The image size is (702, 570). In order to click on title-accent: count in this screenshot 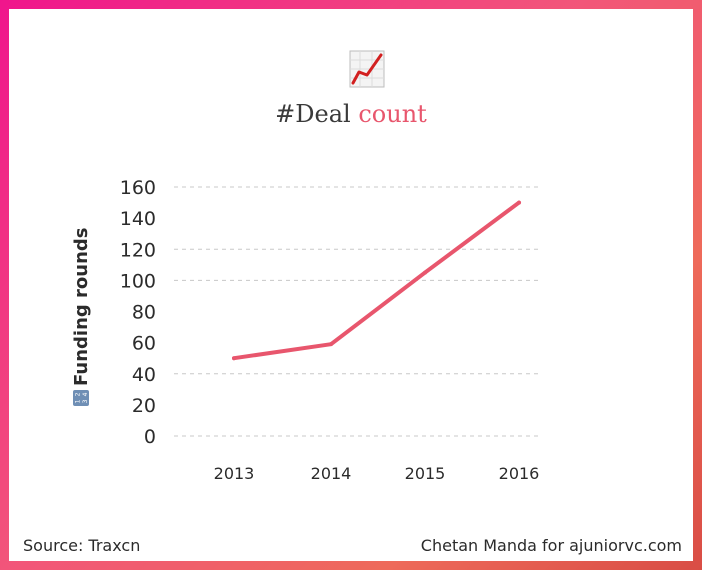, I will do `click(392, 114)`.